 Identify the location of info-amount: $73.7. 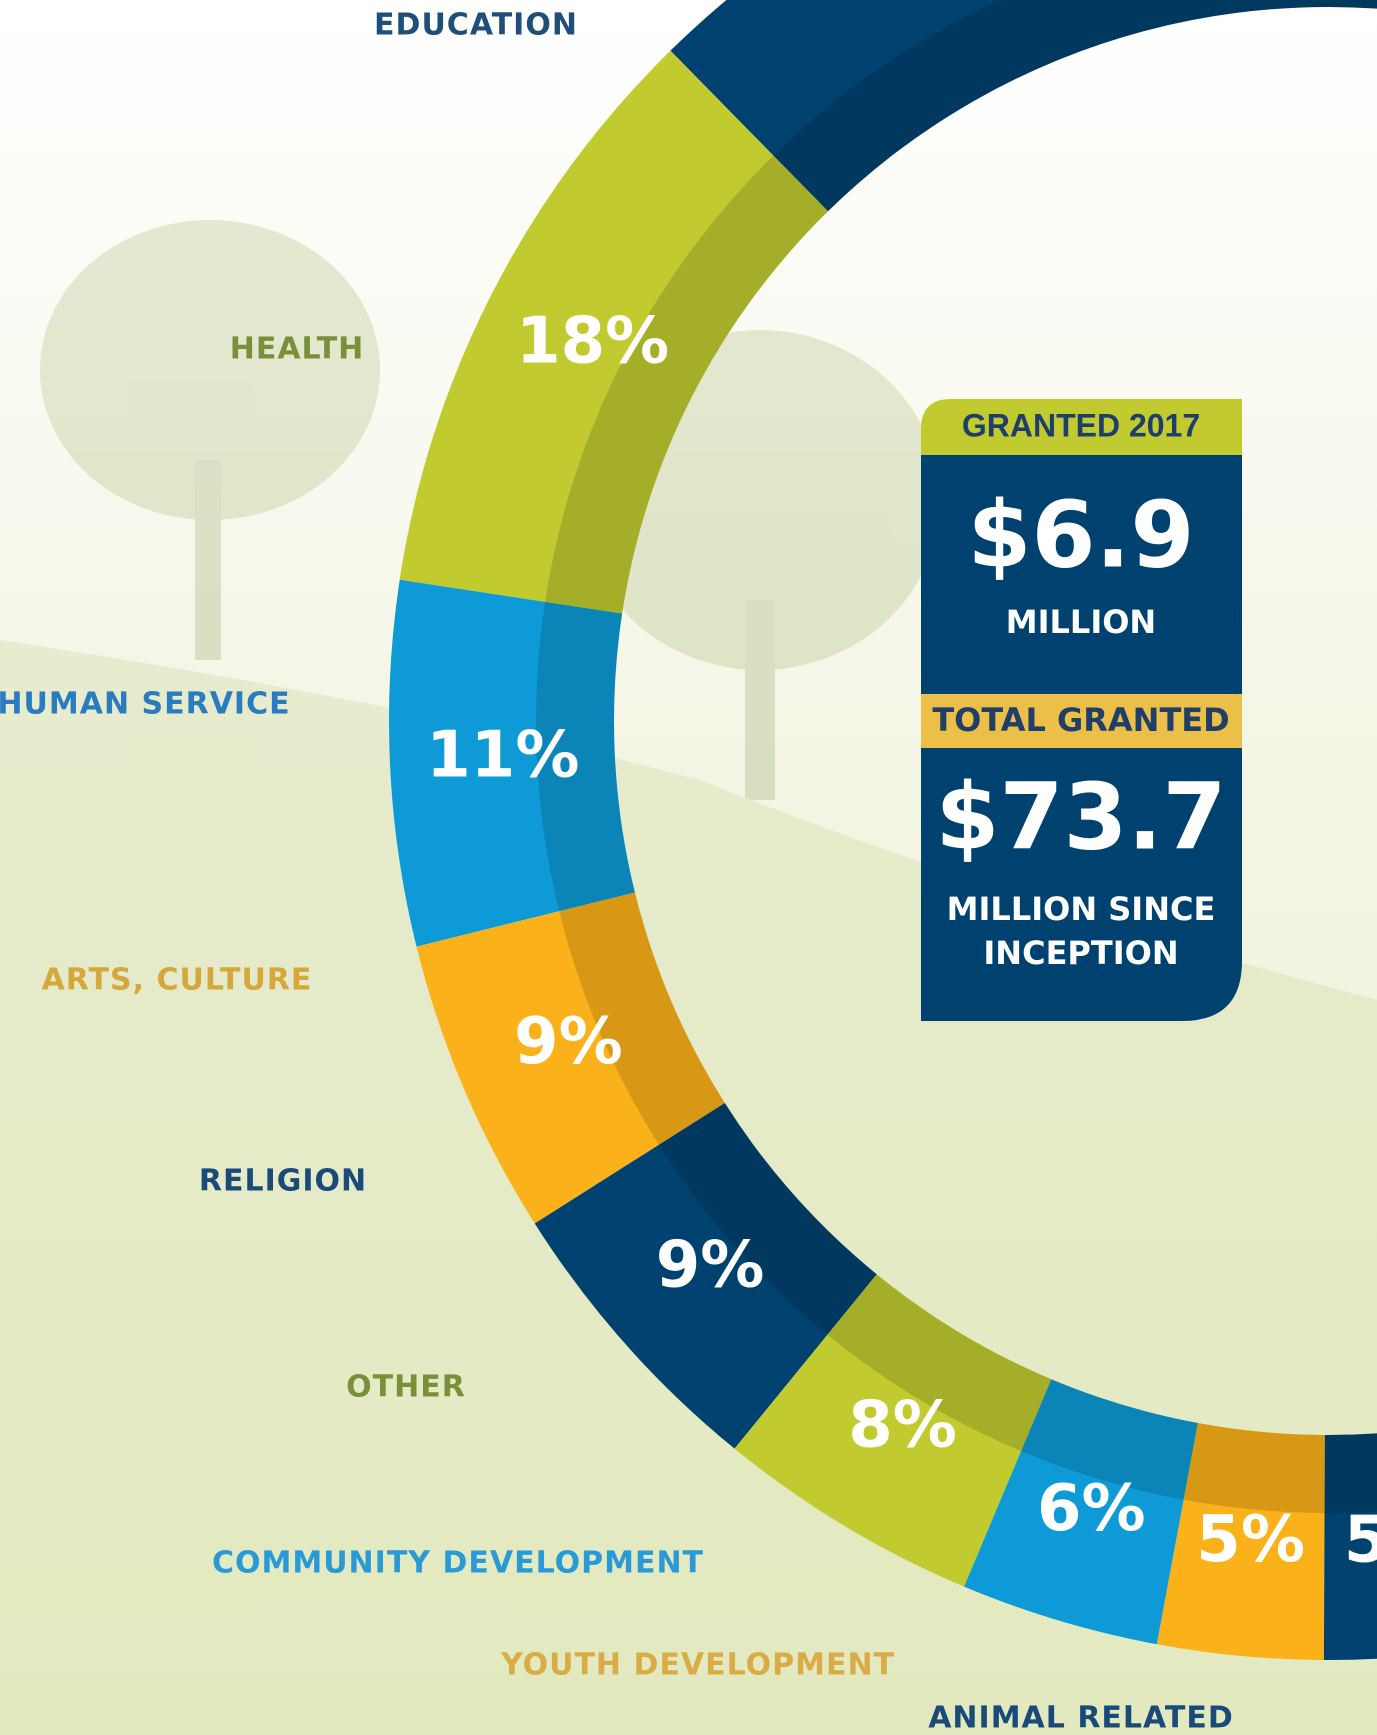
(1080, 816).